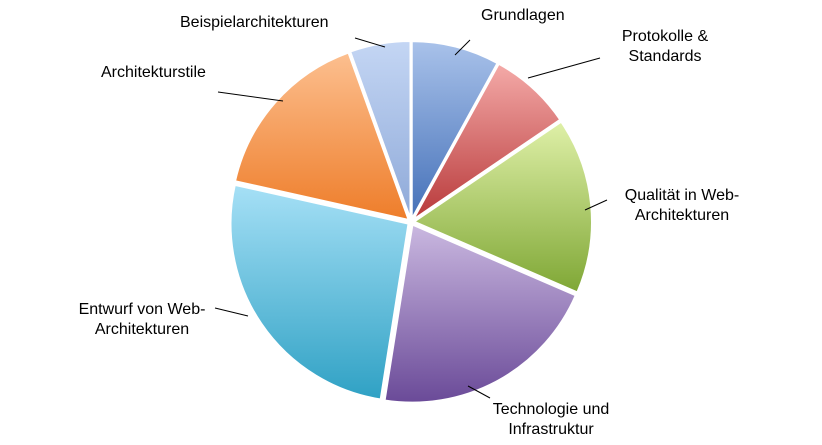  I want to click on slice-label-technologie: Technologie und Infrastruktur, so click(551, 419).